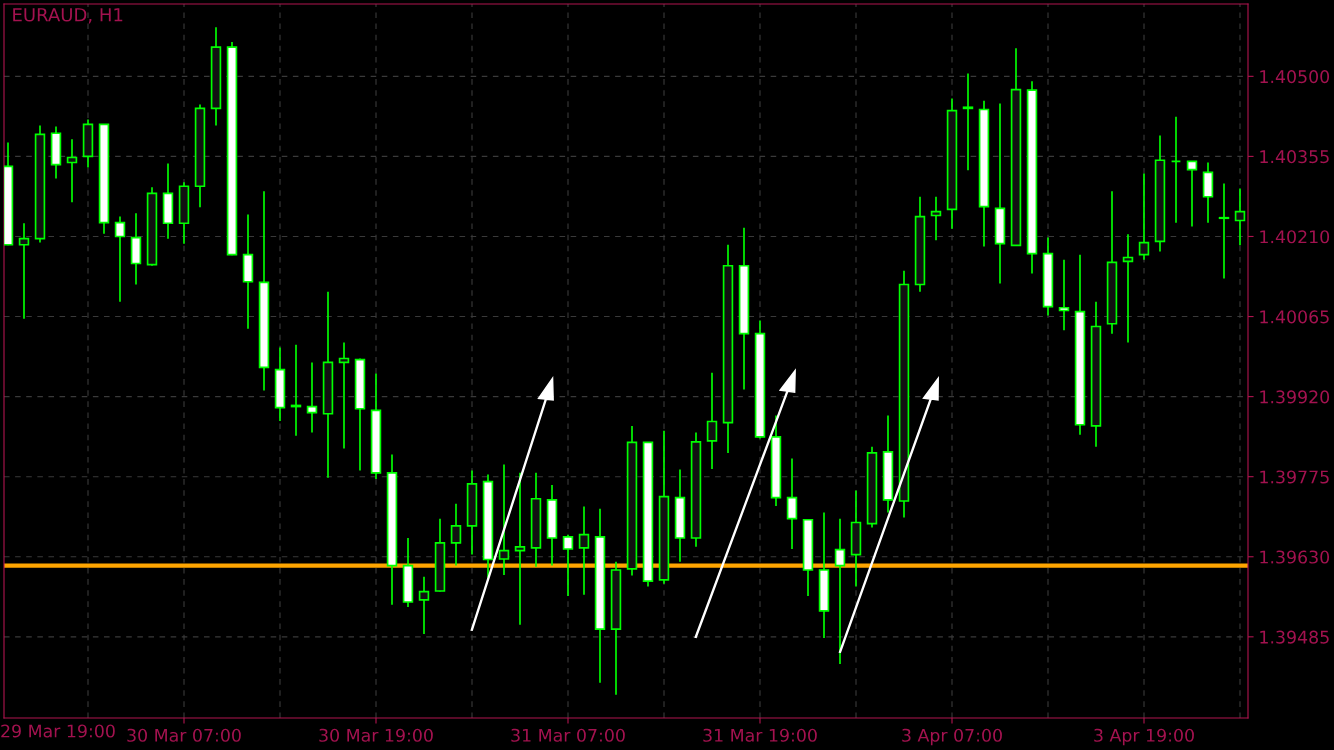 This screenshot has width=1334, height=750. I want to click on x-tick-label: 3 Apr 19:00, so click(1144, 737).